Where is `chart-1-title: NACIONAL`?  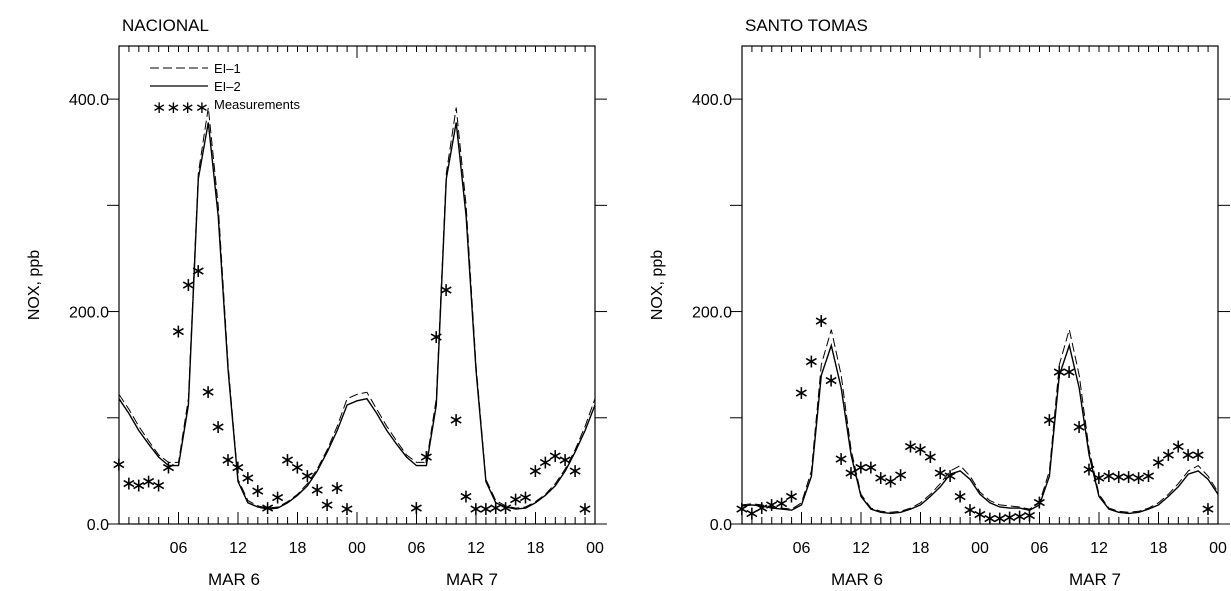 chart-1-title: NACIONAL is located at coordinates (165, 25).